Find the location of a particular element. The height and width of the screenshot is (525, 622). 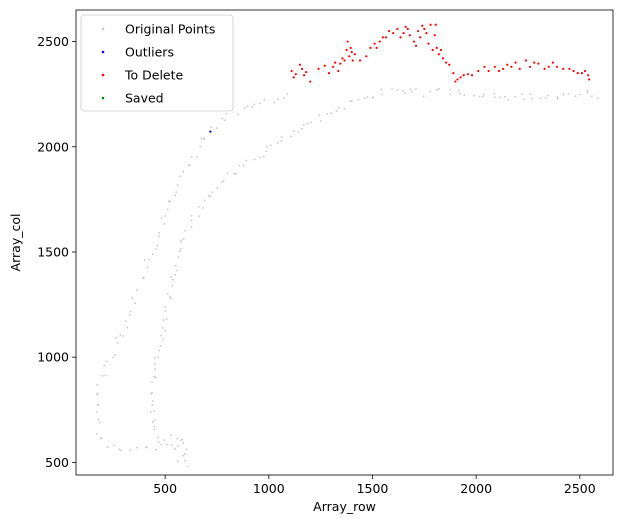

y-axis-label: Array_col is located at coordinates (15, 243).